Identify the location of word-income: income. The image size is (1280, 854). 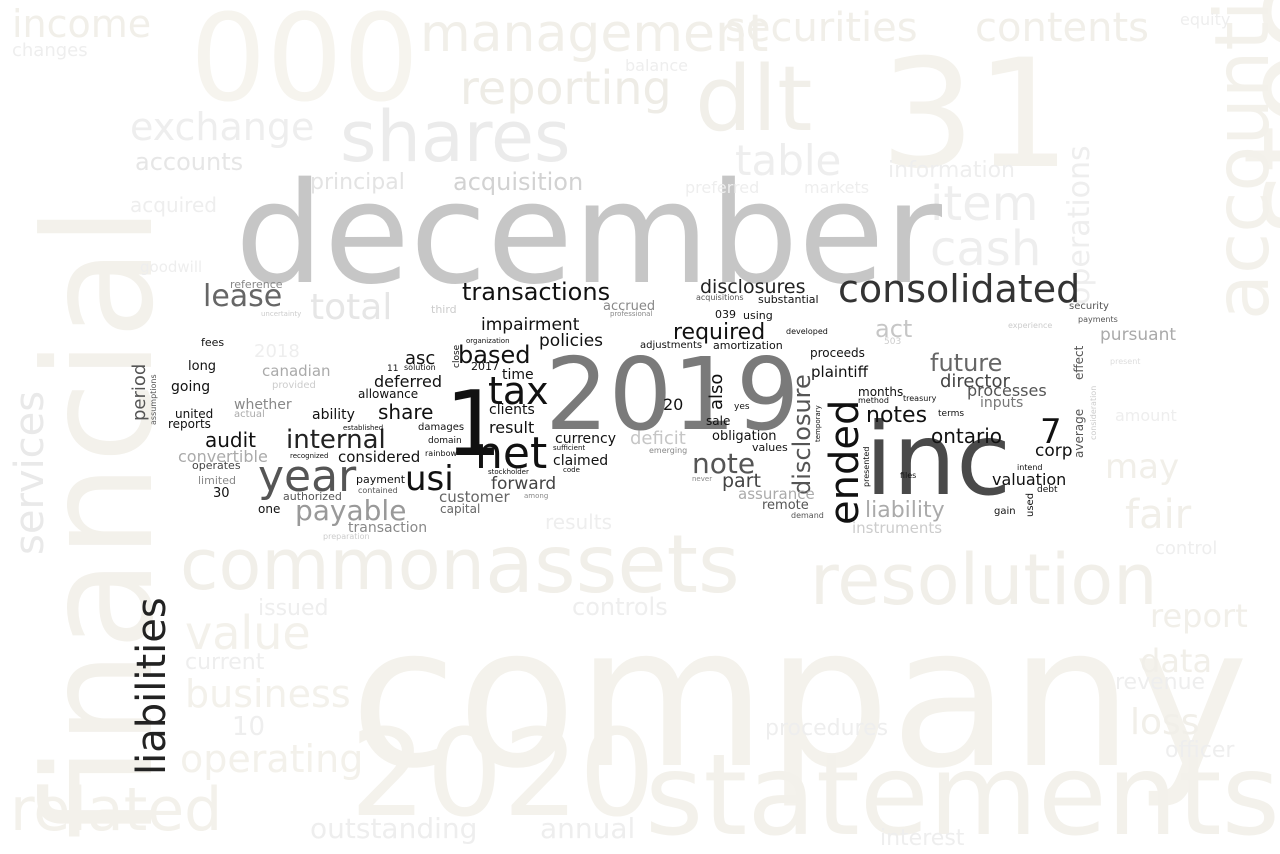
(82, 24).